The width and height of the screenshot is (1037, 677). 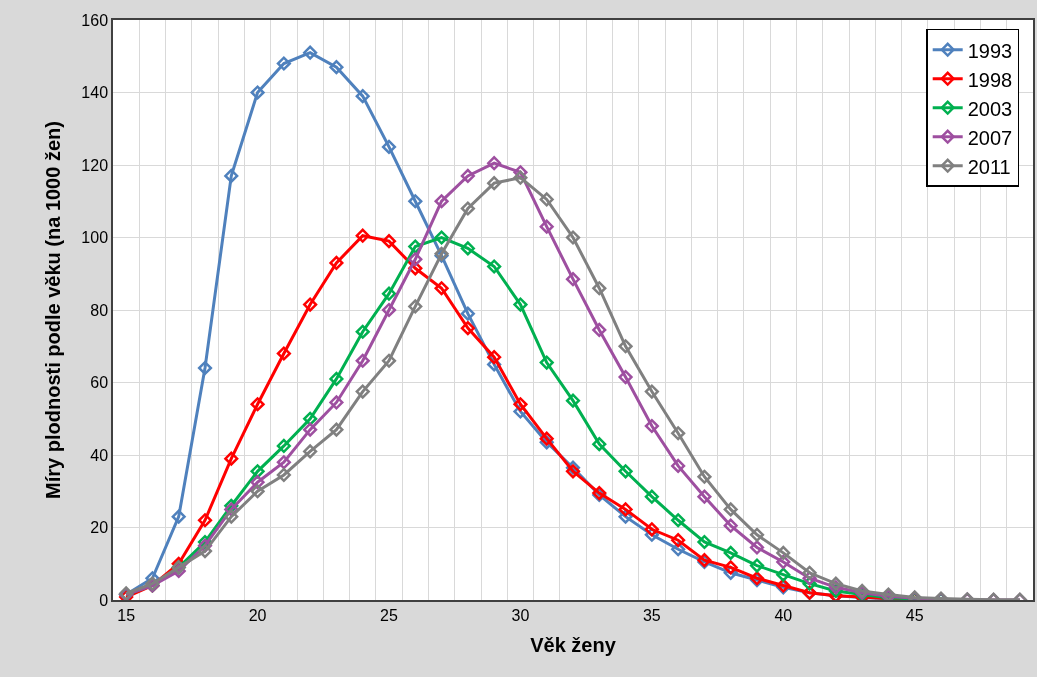 I want to click on x-tick-label: 30, so click(x=520, y=615).